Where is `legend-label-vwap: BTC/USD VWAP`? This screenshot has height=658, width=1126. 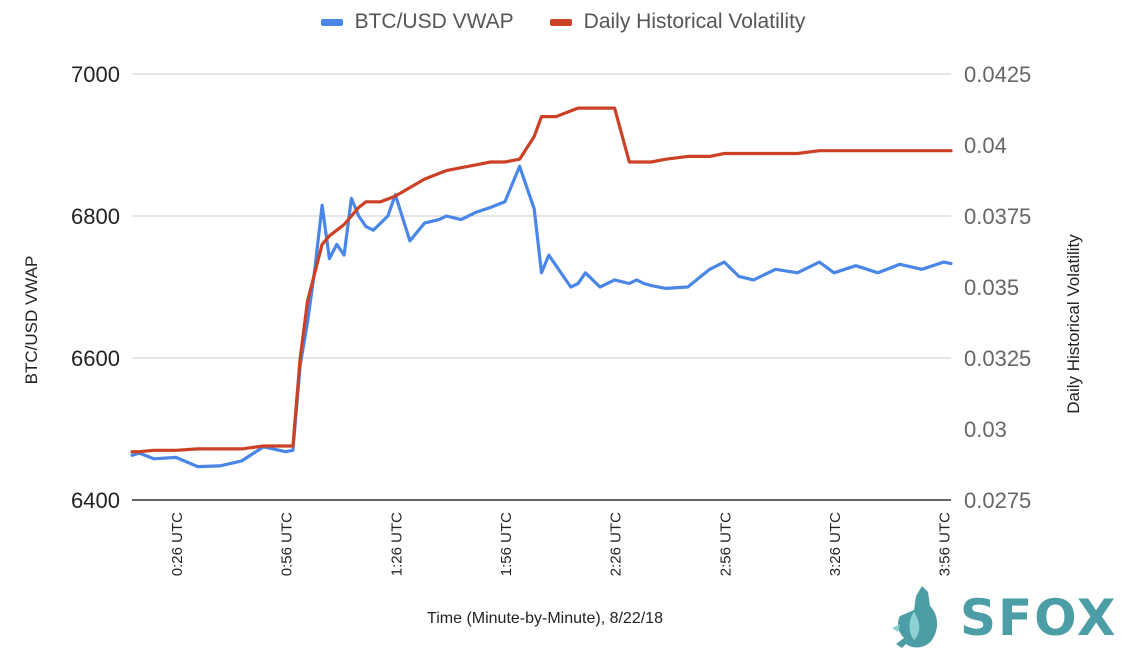 legend-label-vwap: BTC/USD VWAP is located at coordinates (434, 21).